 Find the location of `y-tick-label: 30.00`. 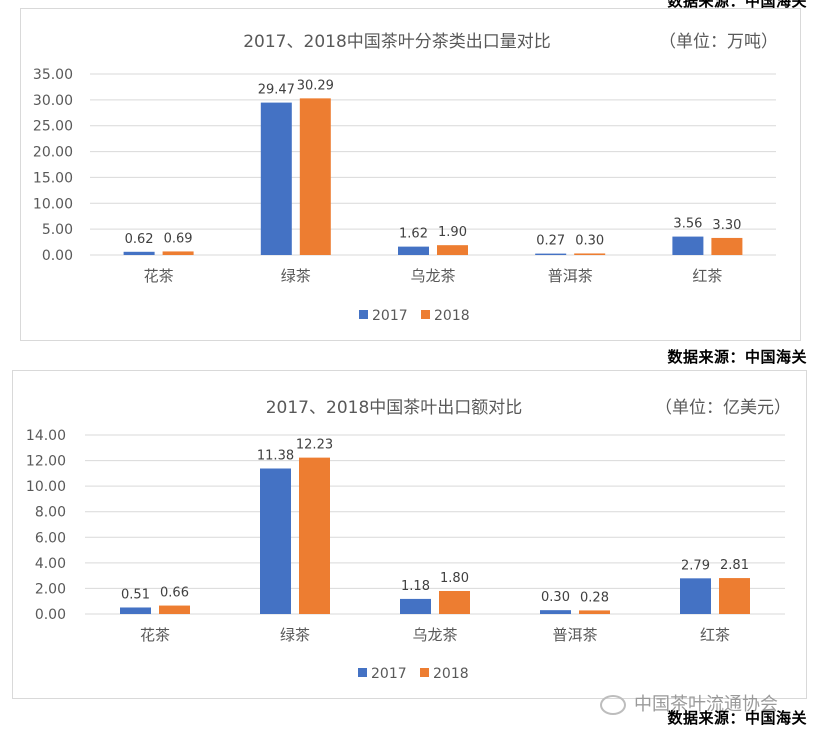

y-tick-label: 30.00 is located at coordinates (53, 101).